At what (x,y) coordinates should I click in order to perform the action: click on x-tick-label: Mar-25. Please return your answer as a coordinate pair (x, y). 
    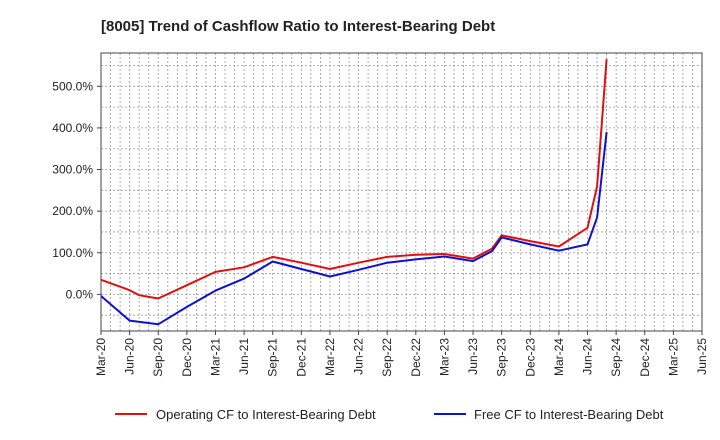
    Looking at the image, I should click on (673, 357).